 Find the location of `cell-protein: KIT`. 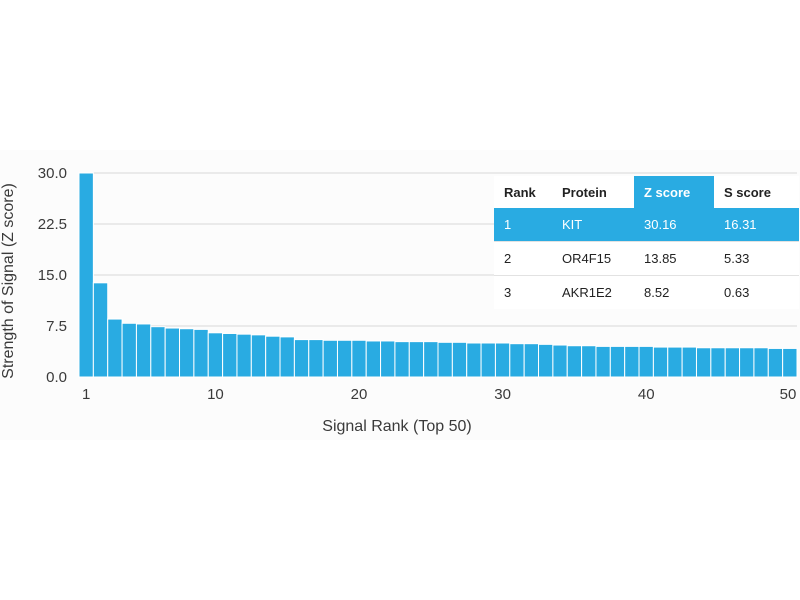

cell-protein: KIT is located at coordinates (593, 225).